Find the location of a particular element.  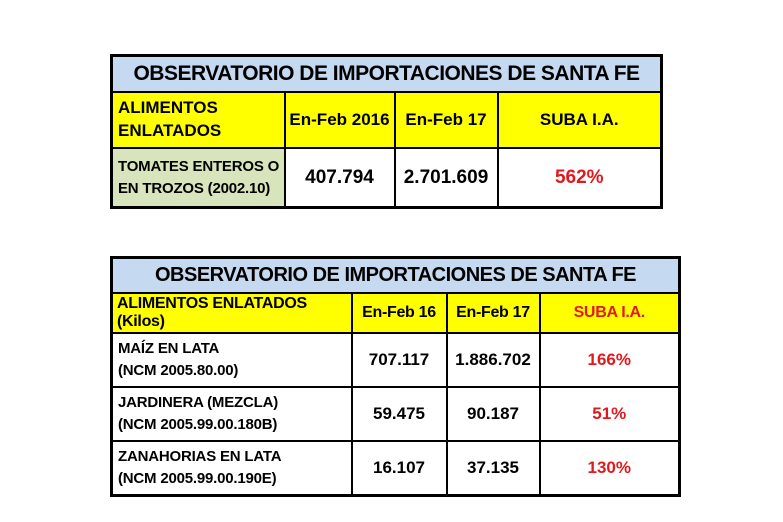

row-label-line2: EN TROZOS (2002.10) is located at coordinates (194, 188).